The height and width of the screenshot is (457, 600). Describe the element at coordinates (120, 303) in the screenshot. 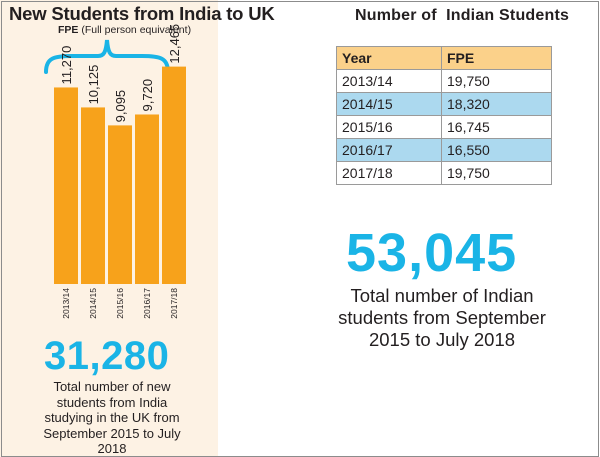

I see `x-tick-label: 2015/16` at that location.